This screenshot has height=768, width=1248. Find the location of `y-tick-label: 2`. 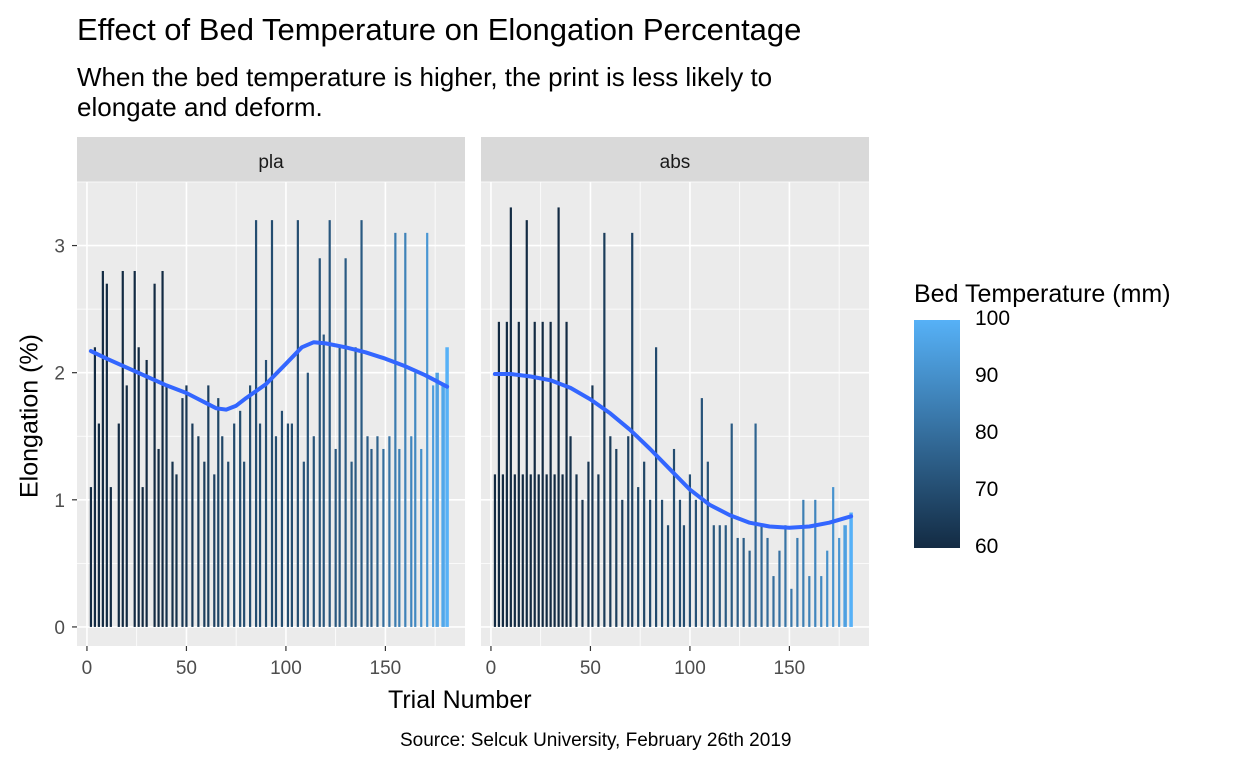

y-tick-label: 2 is located at coordinates (59, 374).